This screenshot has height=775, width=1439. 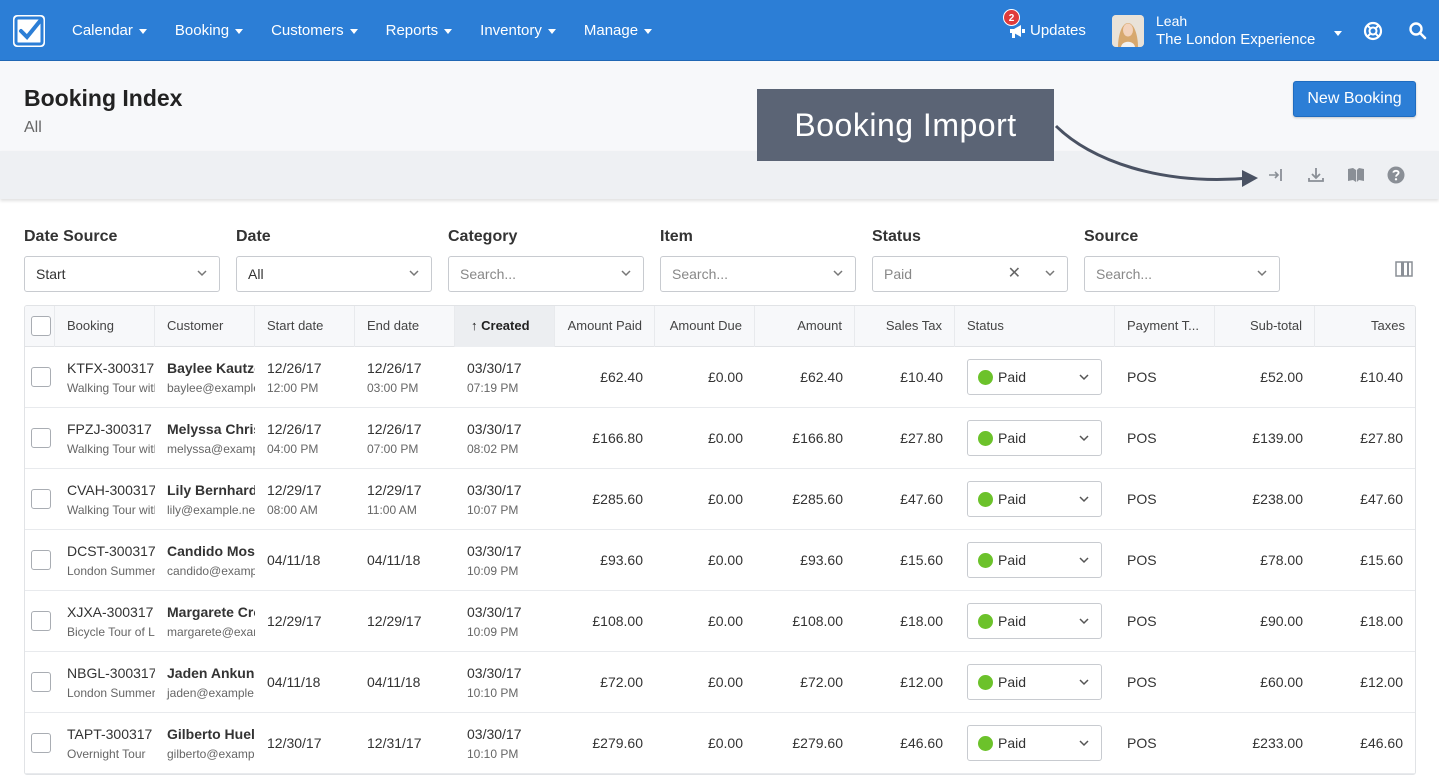 What do you see at coordinates (122, 274) in the screenshot?
I see `date-source-select: Start` at bounding box center [122, 274].